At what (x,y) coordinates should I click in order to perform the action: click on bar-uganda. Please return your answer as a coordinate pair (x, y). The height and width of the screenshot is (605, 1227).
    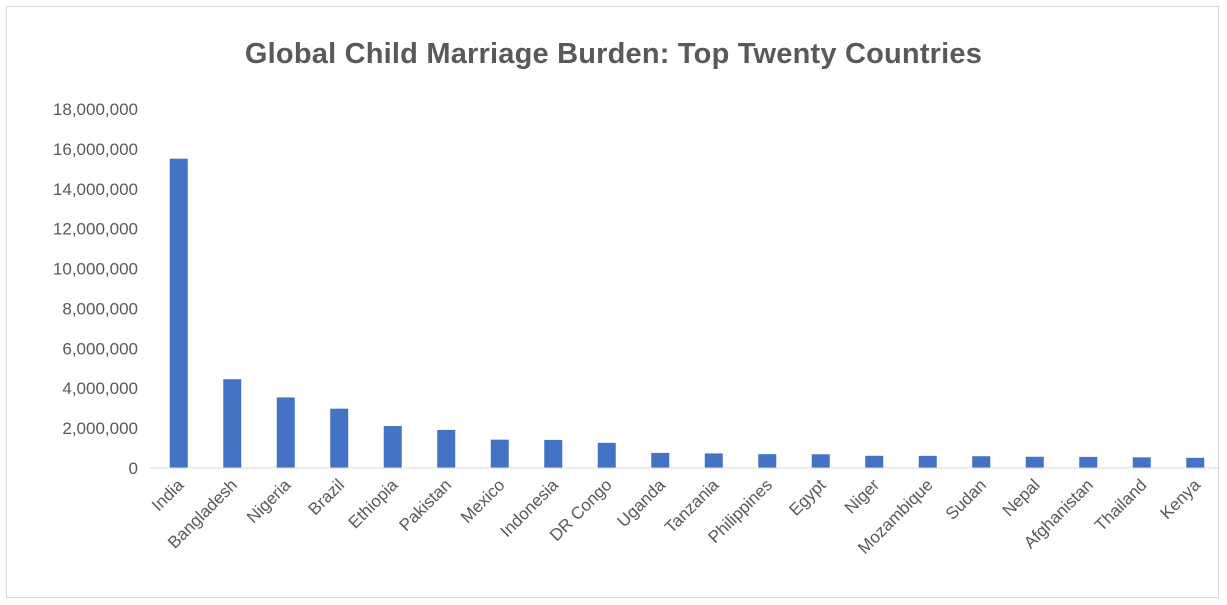
    Looking at the image, I should click on (660, 460).